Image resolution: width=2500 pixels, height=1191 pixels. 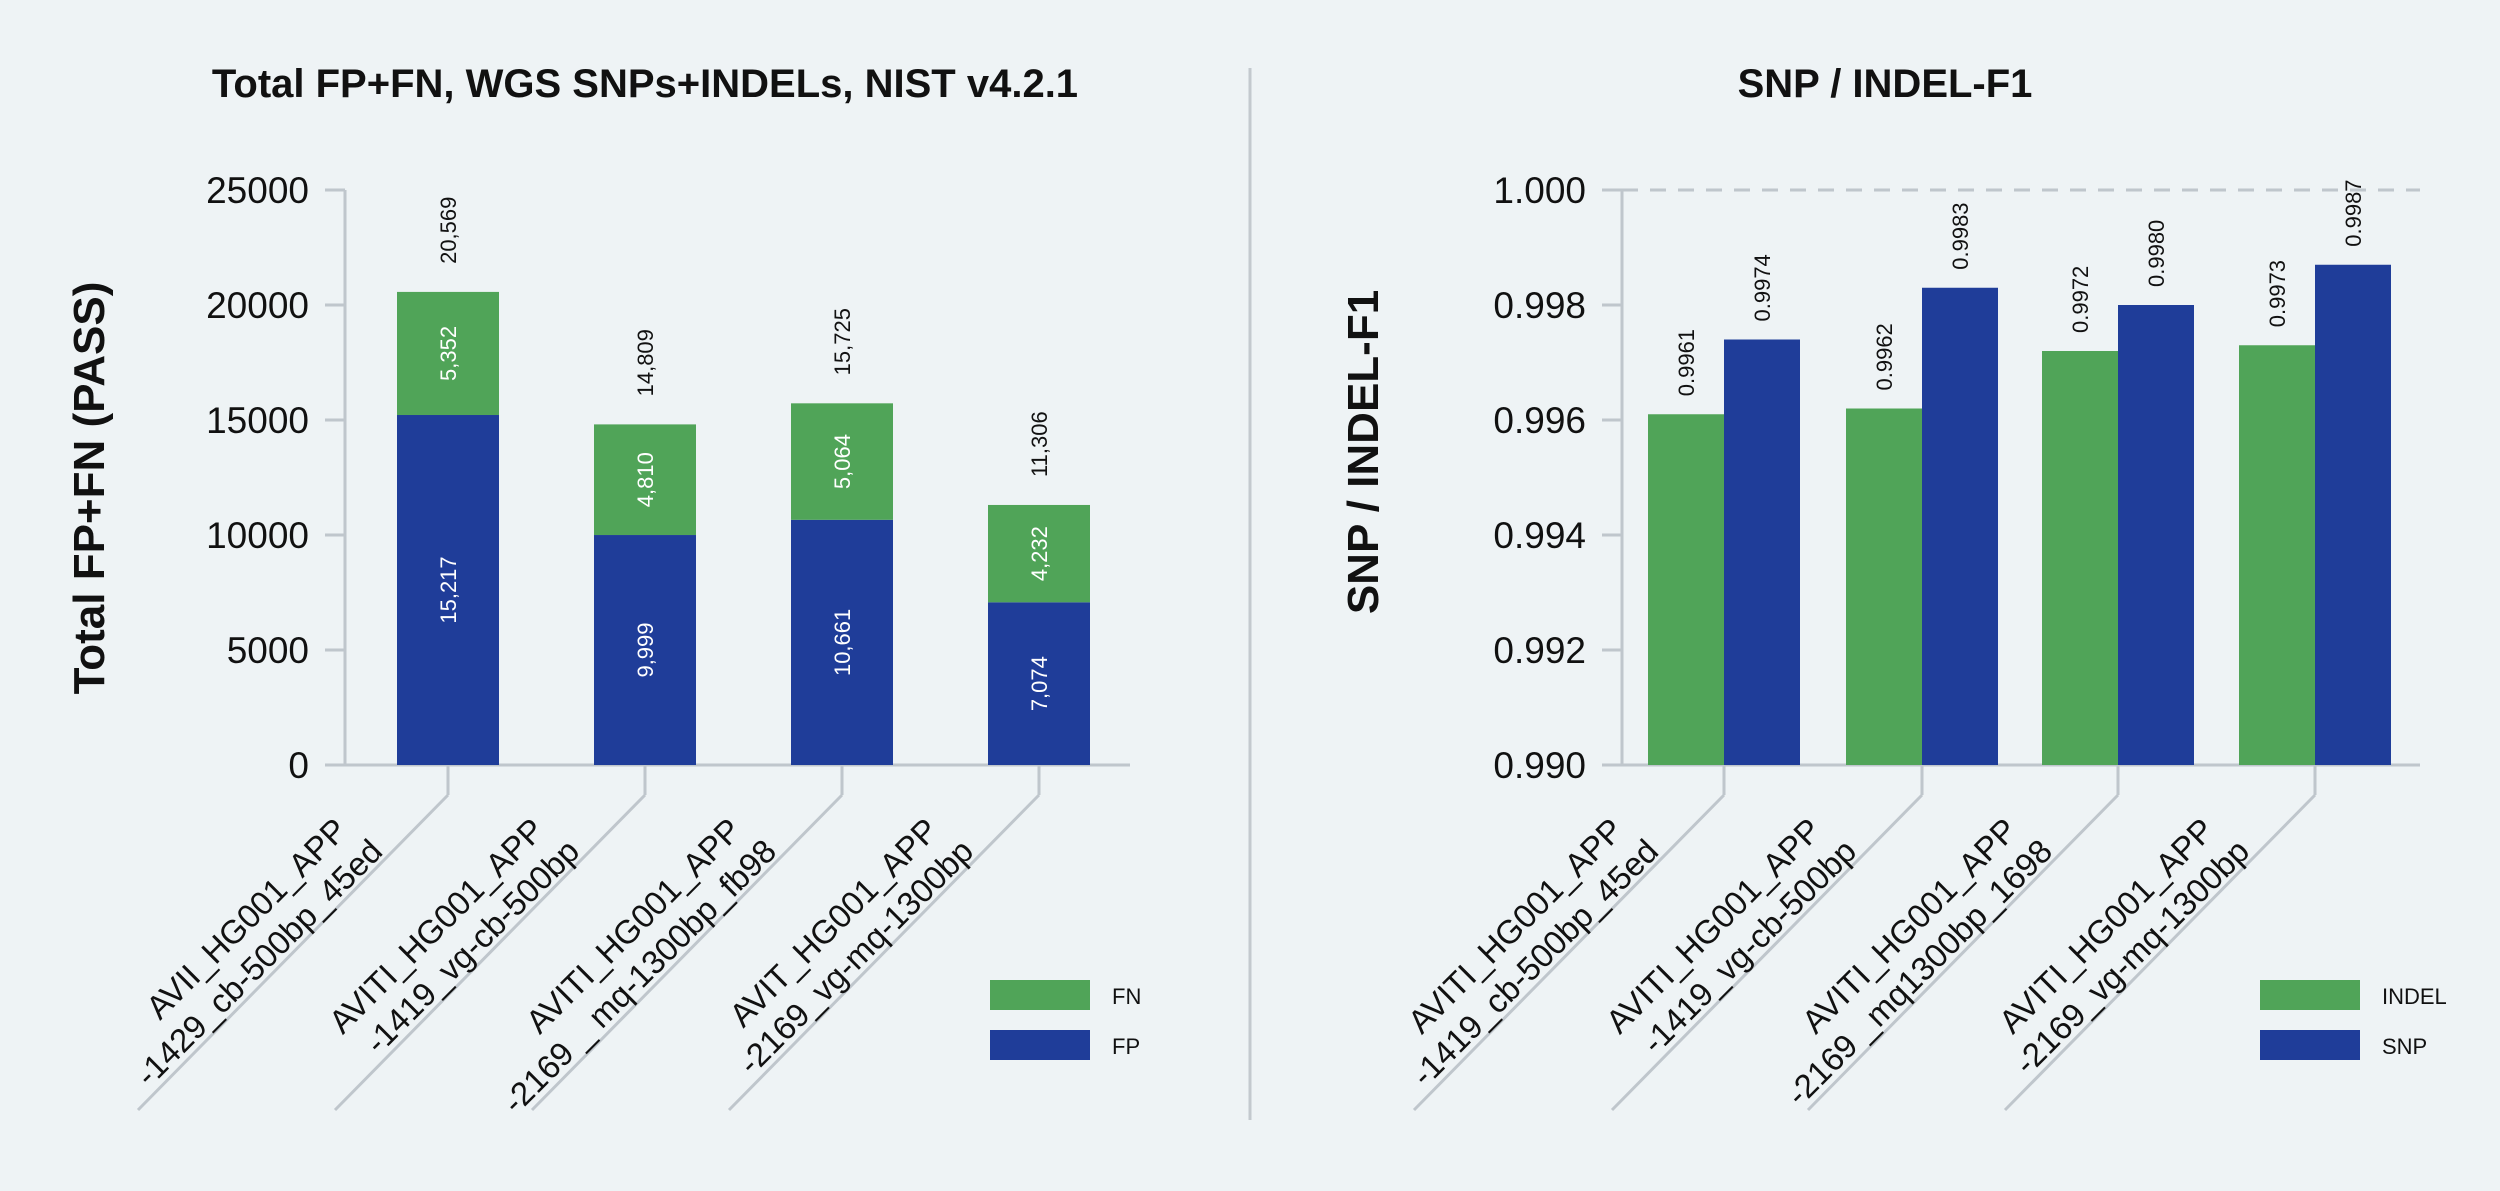 I want to click on fn-value-label: 5,064, so click(x=842, y=461).